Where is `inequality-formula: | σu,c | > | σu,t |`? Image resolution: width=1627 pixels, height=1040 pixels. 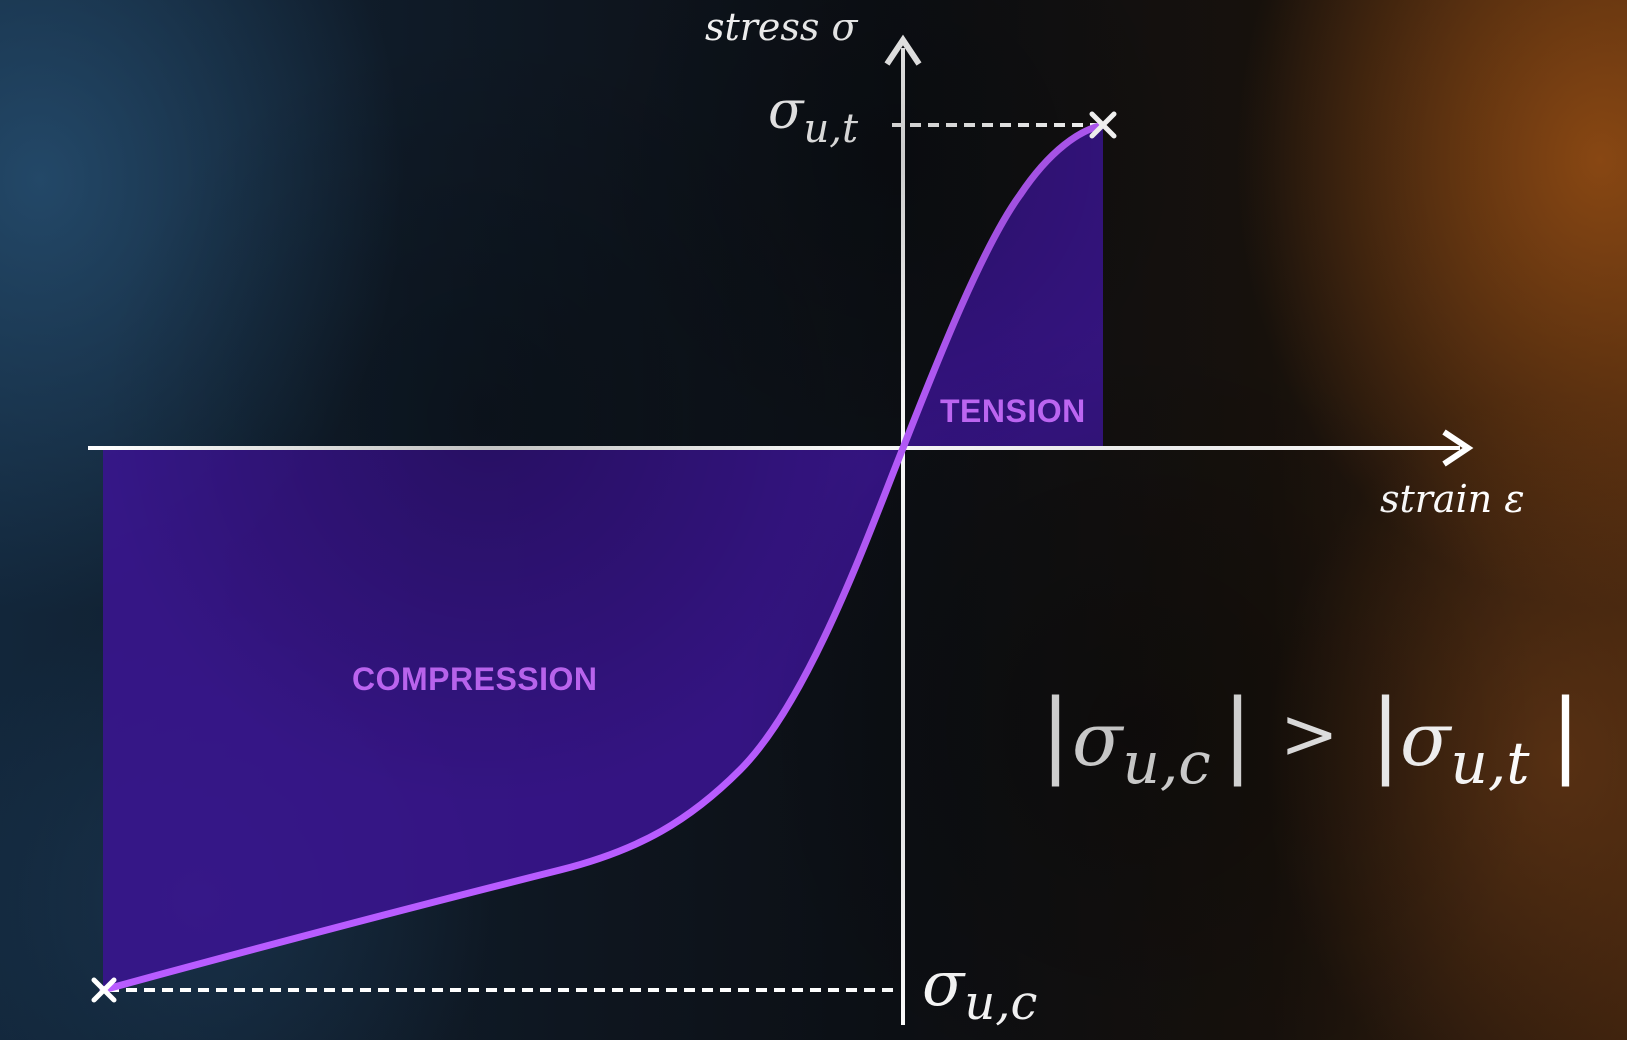
inequality-formula: | σu,c | > | σu,t | is located at coordinates (1310, 738).